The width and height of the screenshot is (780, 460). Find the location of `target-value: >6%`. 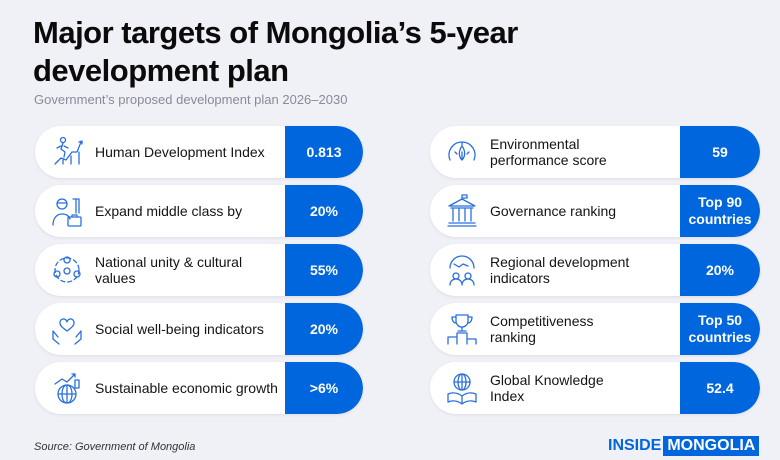

target-value: >6% is located at coordinates (324, 388).